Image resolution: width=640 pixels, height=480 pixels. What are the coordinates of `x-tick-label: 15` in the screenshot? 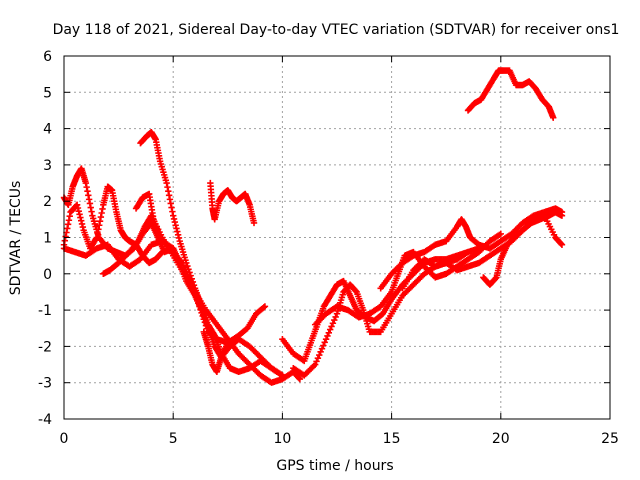 It's located at (392, 439).